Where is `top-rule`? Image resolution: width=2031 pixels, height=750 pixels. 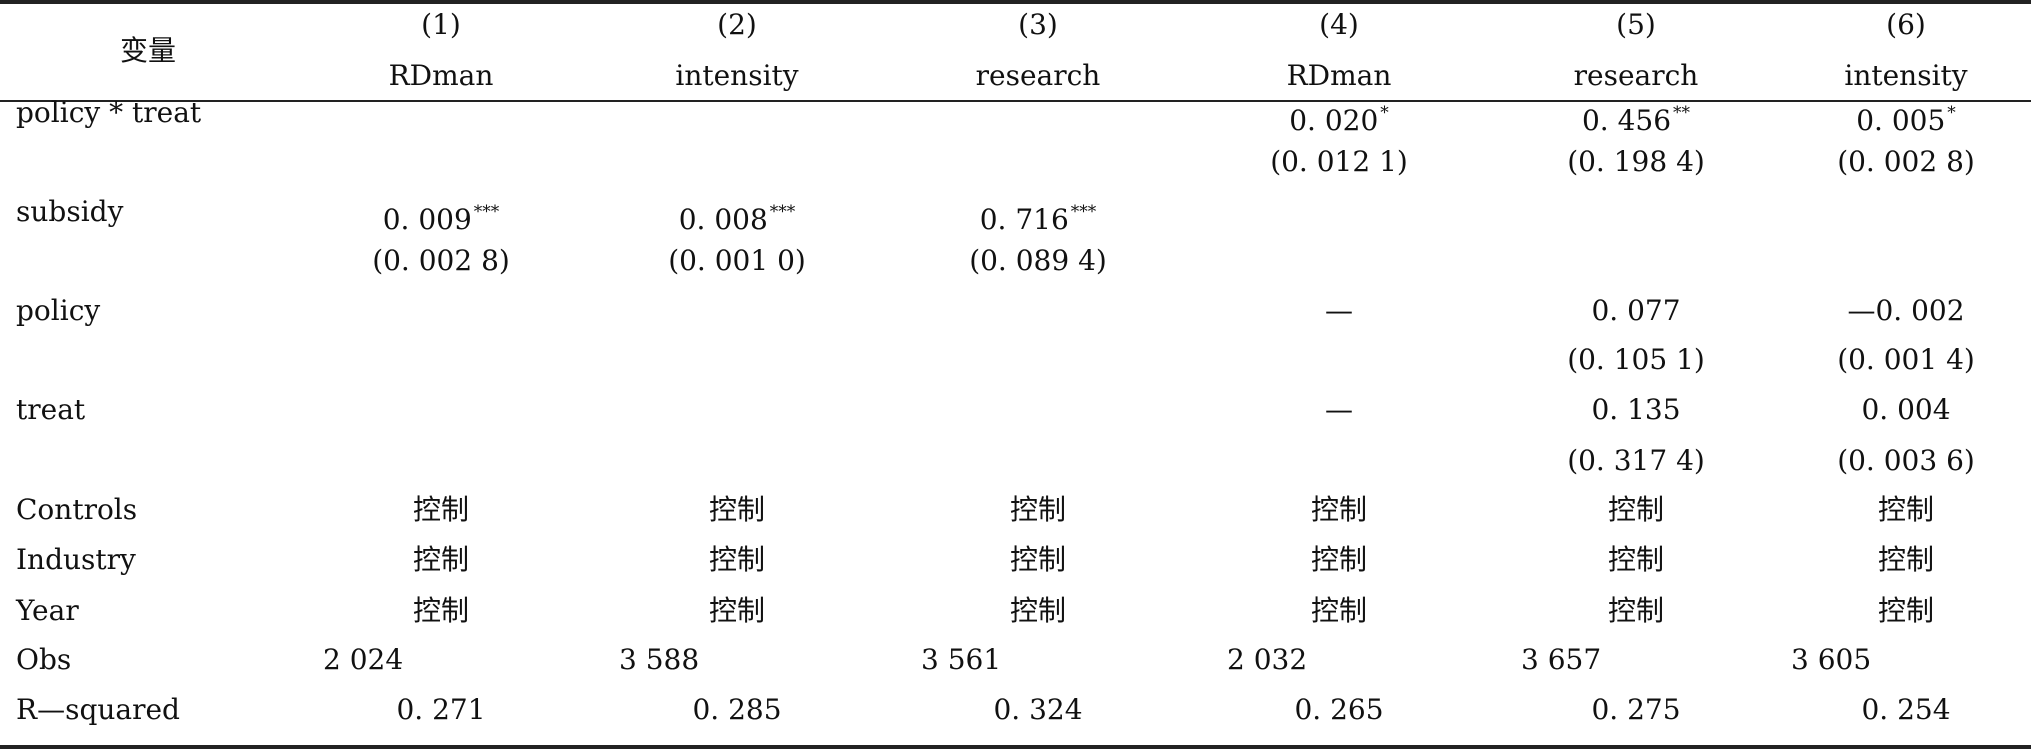
top-rule is located at coordinates (1015, 2).